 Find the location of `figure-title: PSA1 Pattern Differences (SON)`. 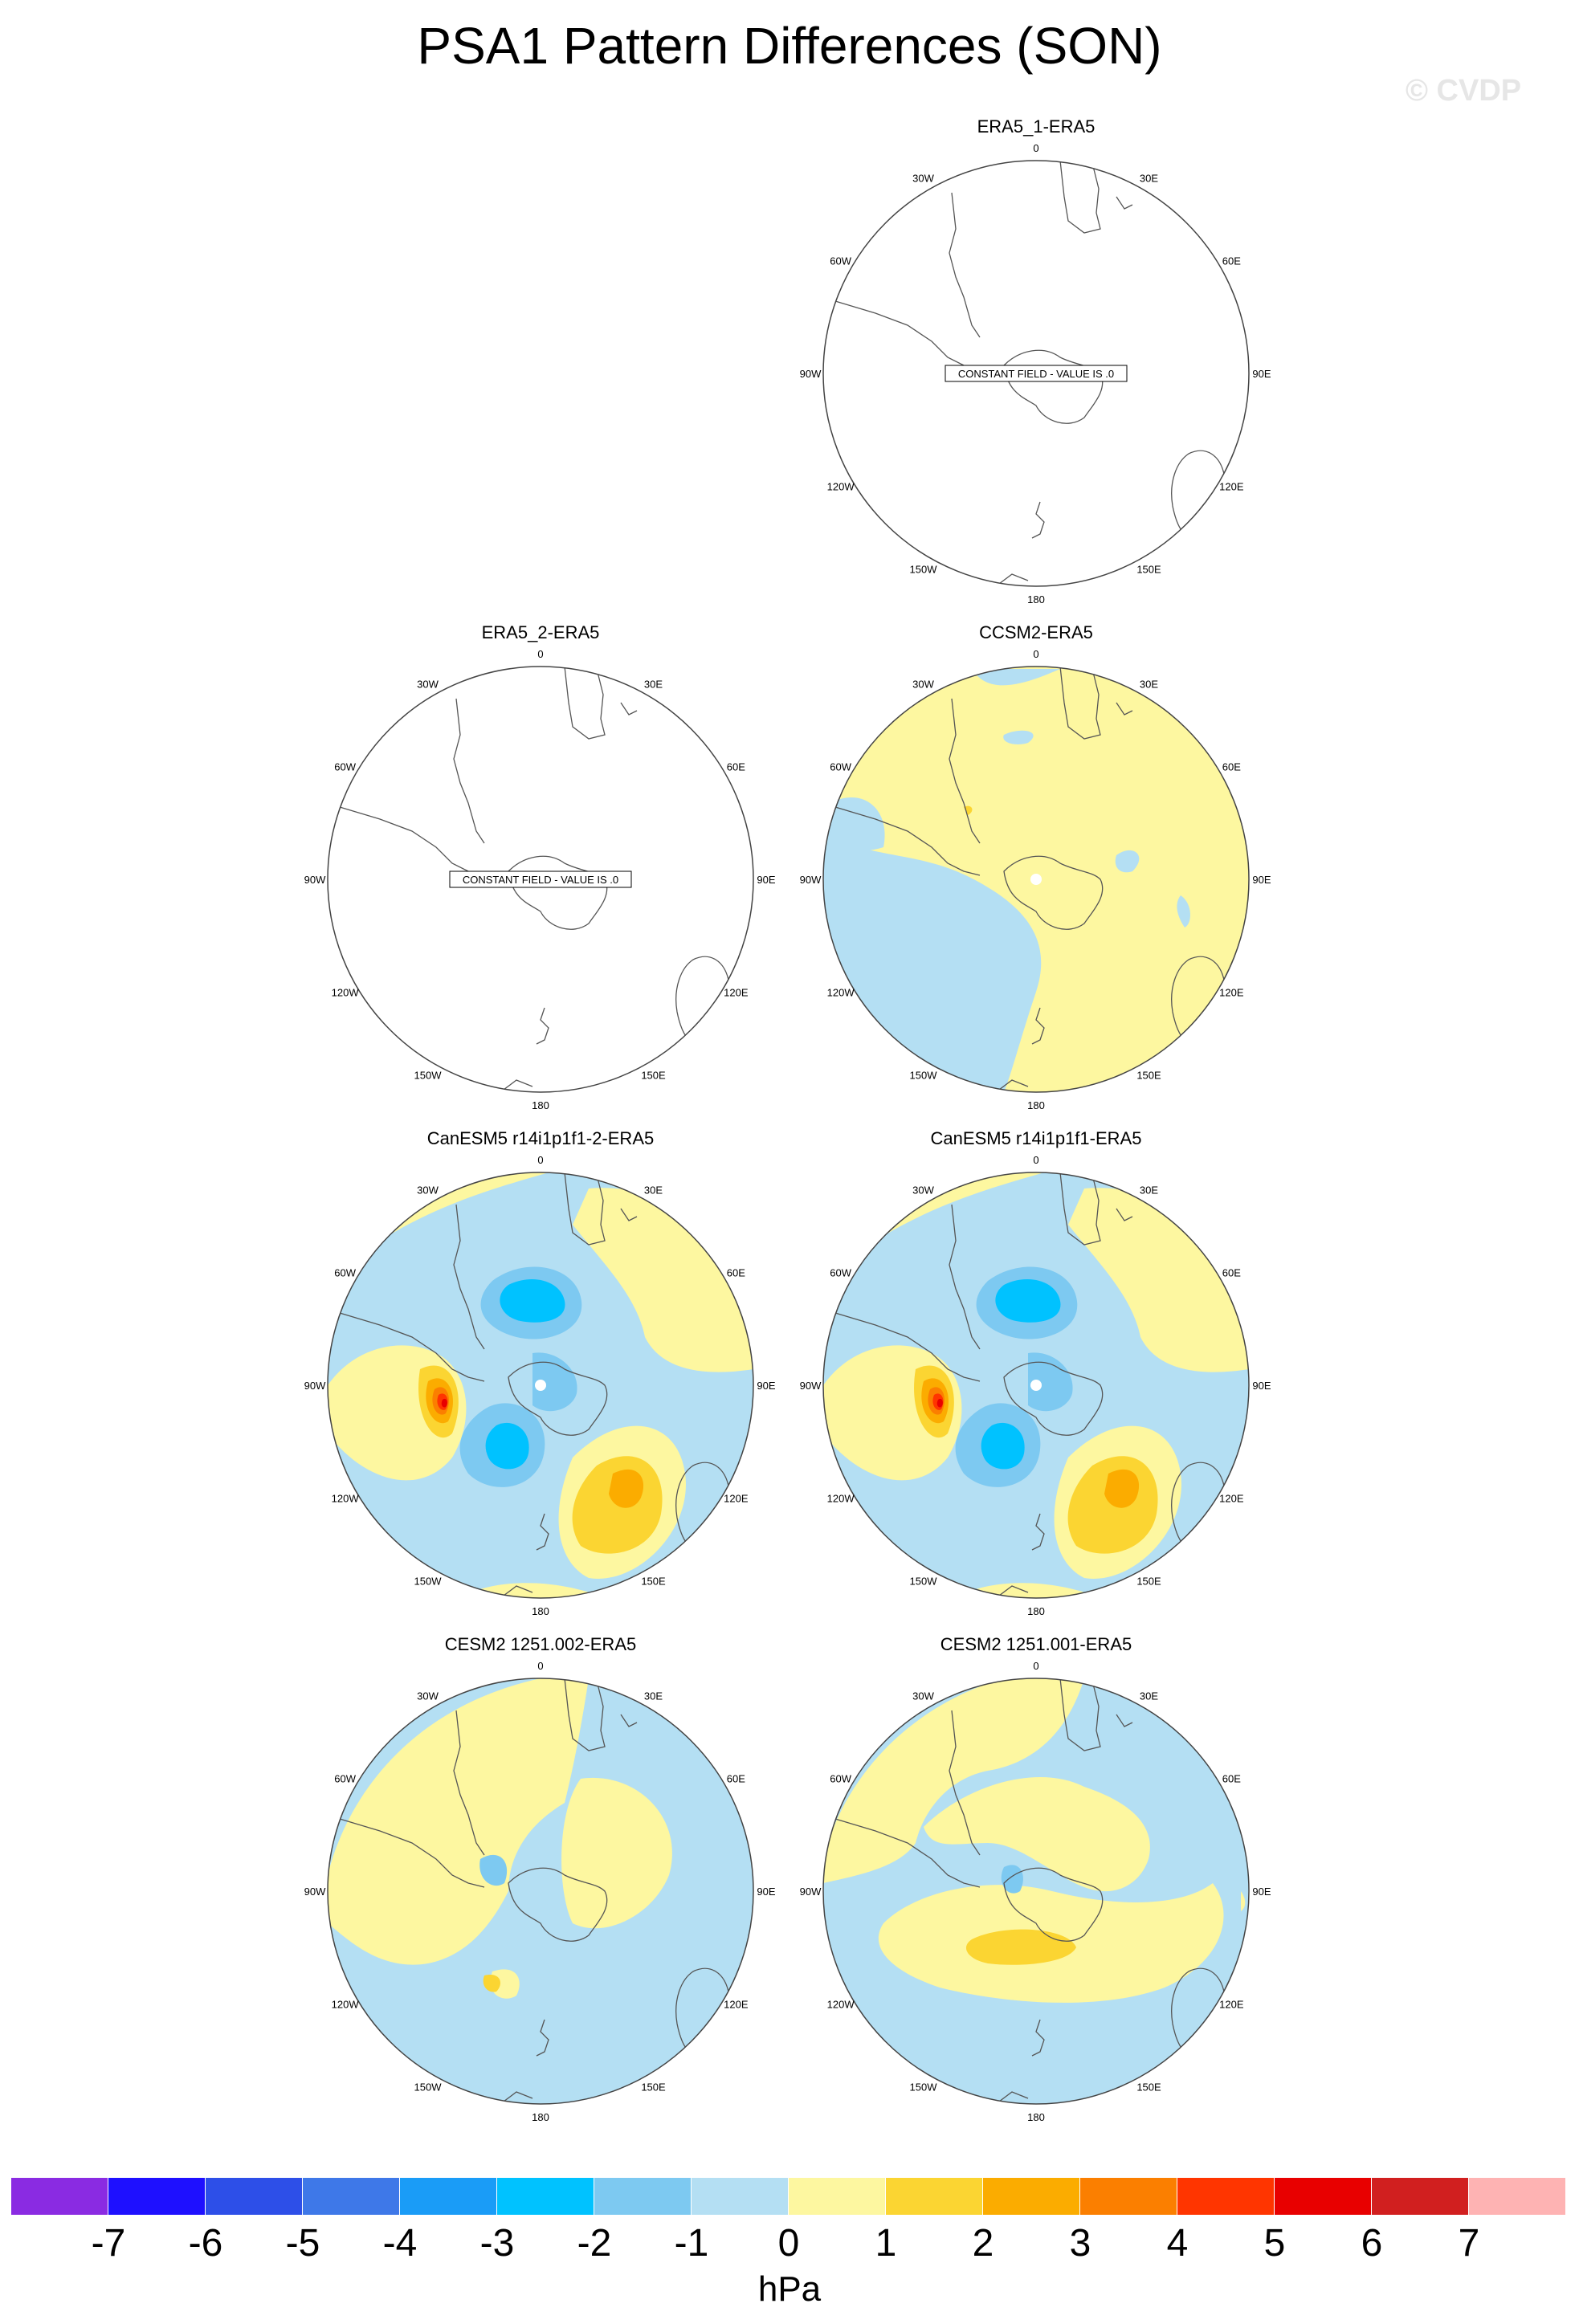

figure-title: PSA1 Pattern Differences (SON) is located at coordinates (789, 46).